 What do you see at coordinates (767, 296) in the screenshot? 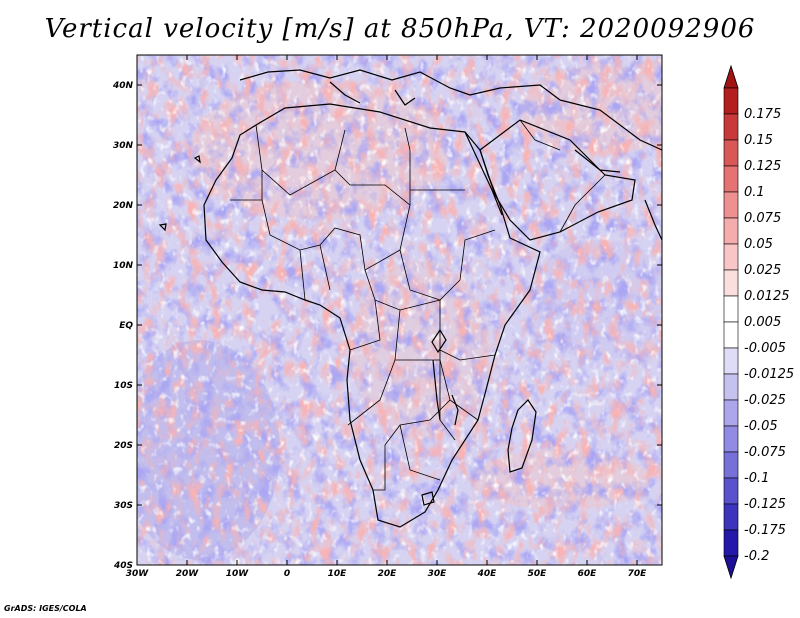
I see `colorbar-label: 0.0125` at bounding box center [767, 296].